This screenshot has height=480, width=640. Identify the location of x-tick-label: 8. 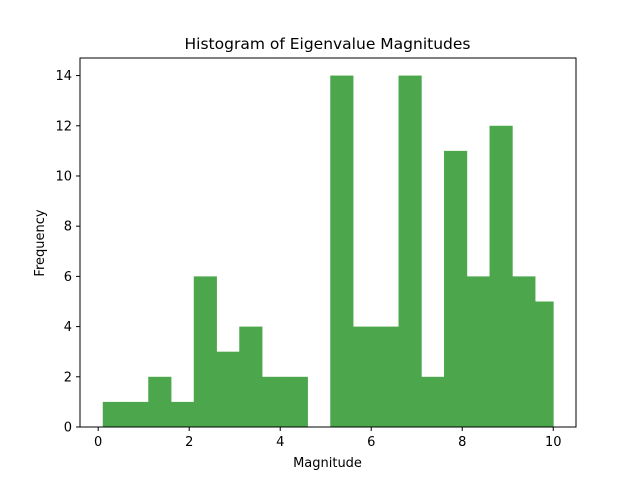
(462, 442).